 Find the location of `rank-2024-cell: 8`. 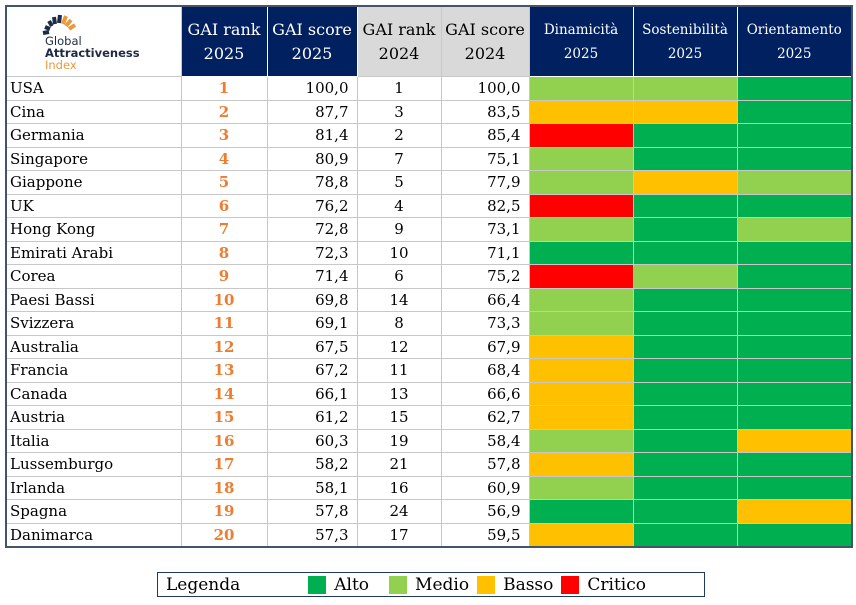

rank-2024-cell: 8 is located at coordinates (399, 323).